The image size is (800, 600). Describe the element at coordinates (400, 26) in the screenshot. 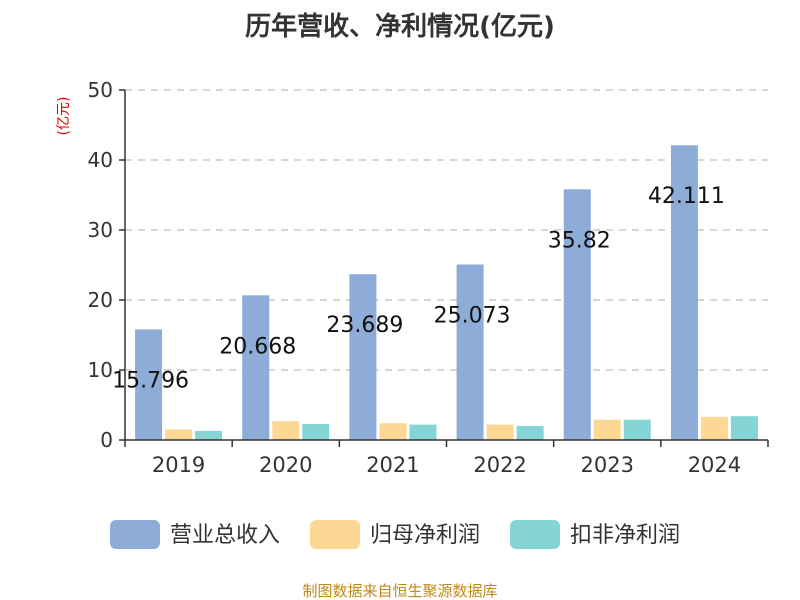

I see `chart-title: 历年营收、净利情况(亿元)` at that location.